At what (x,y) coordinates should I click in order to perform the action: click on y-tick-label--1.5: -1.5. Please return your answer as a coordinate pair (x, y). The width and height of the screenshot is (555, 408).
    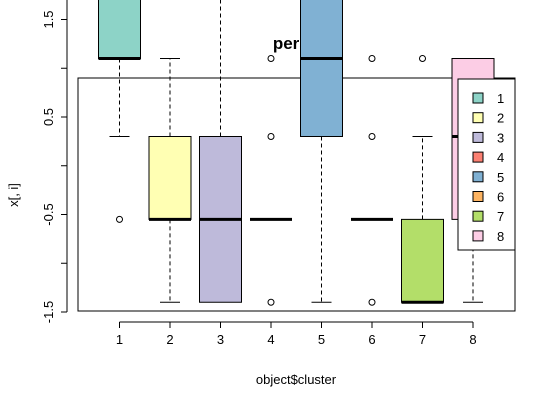
    Looking at the image, I should click on (48, 312).